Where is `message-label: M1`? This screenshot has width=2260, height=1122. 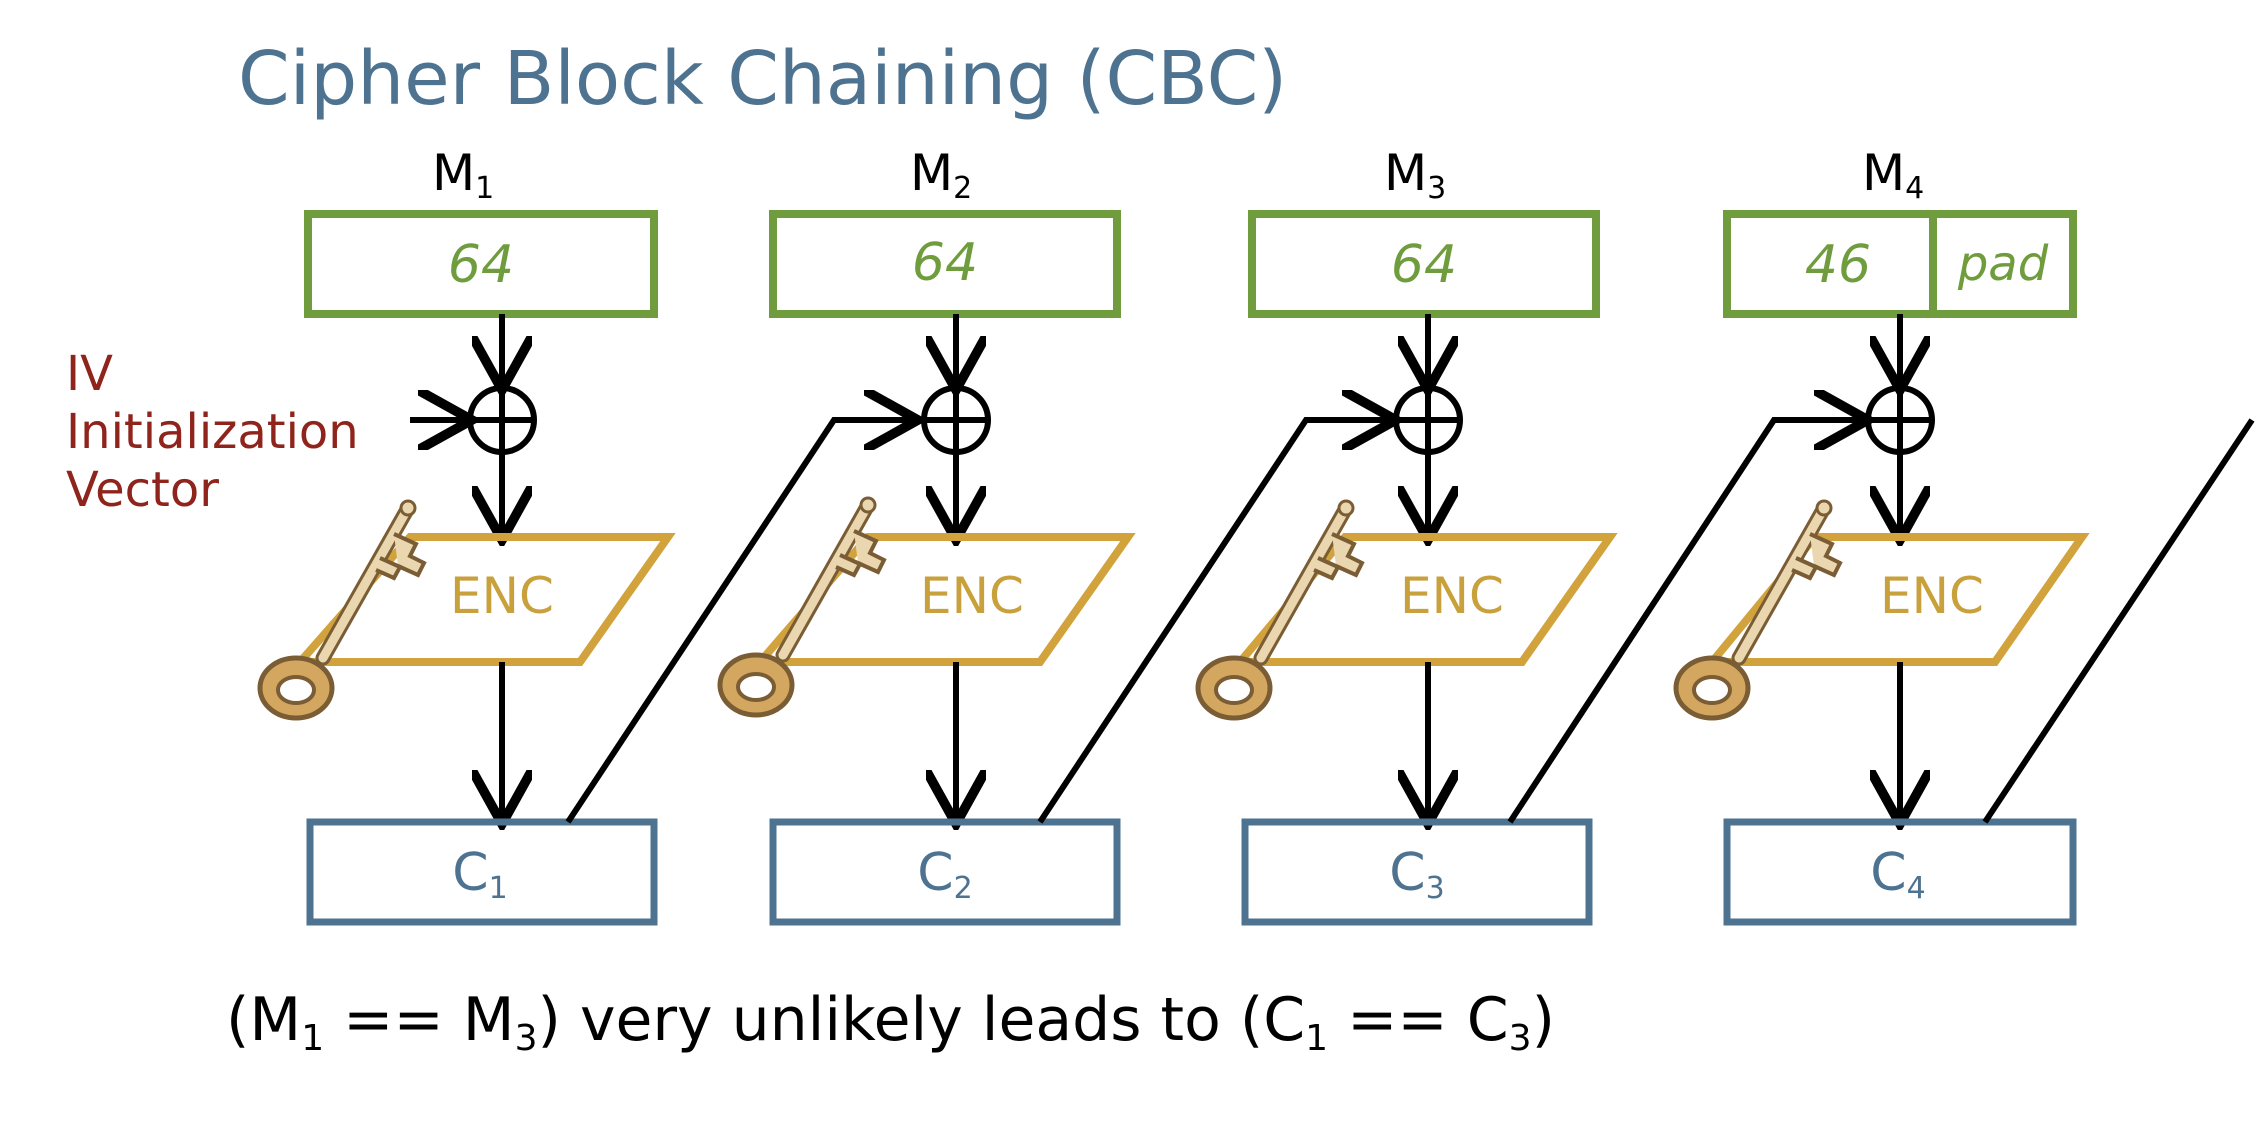 message-label: M1 is located at coordinates (463, 175).